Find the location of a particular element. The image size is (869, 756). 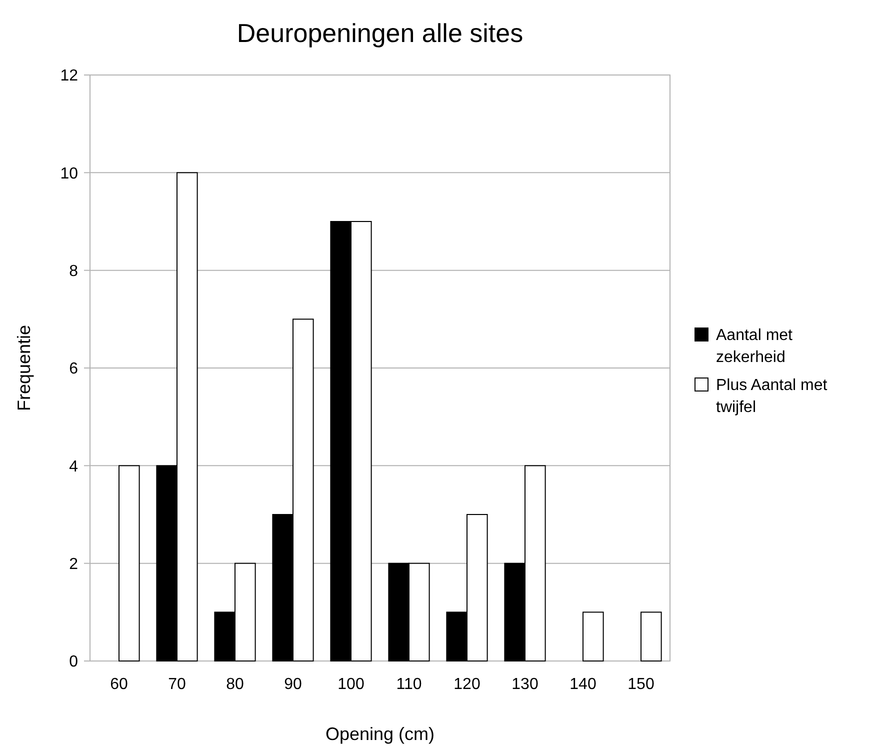

legend-label: Plus Aantal met twijfel is located at coordinates (772, 396).